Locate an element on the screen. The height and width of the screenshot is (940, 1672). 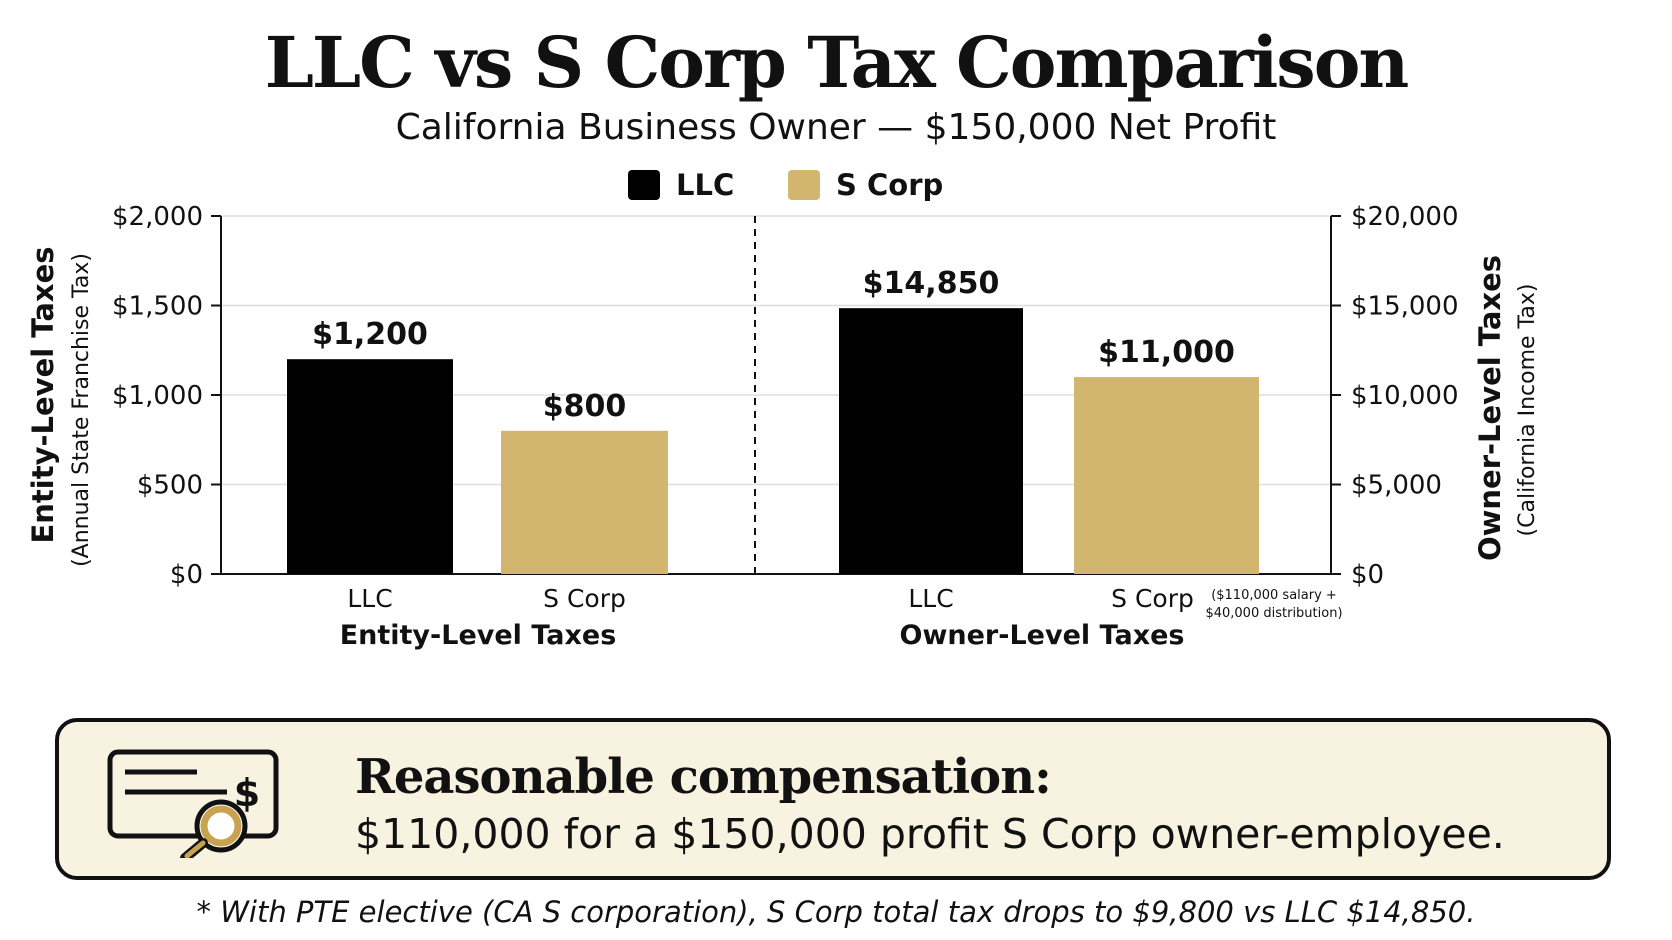
bar-value-label: $14,850 is located at coordinates (931, 283).